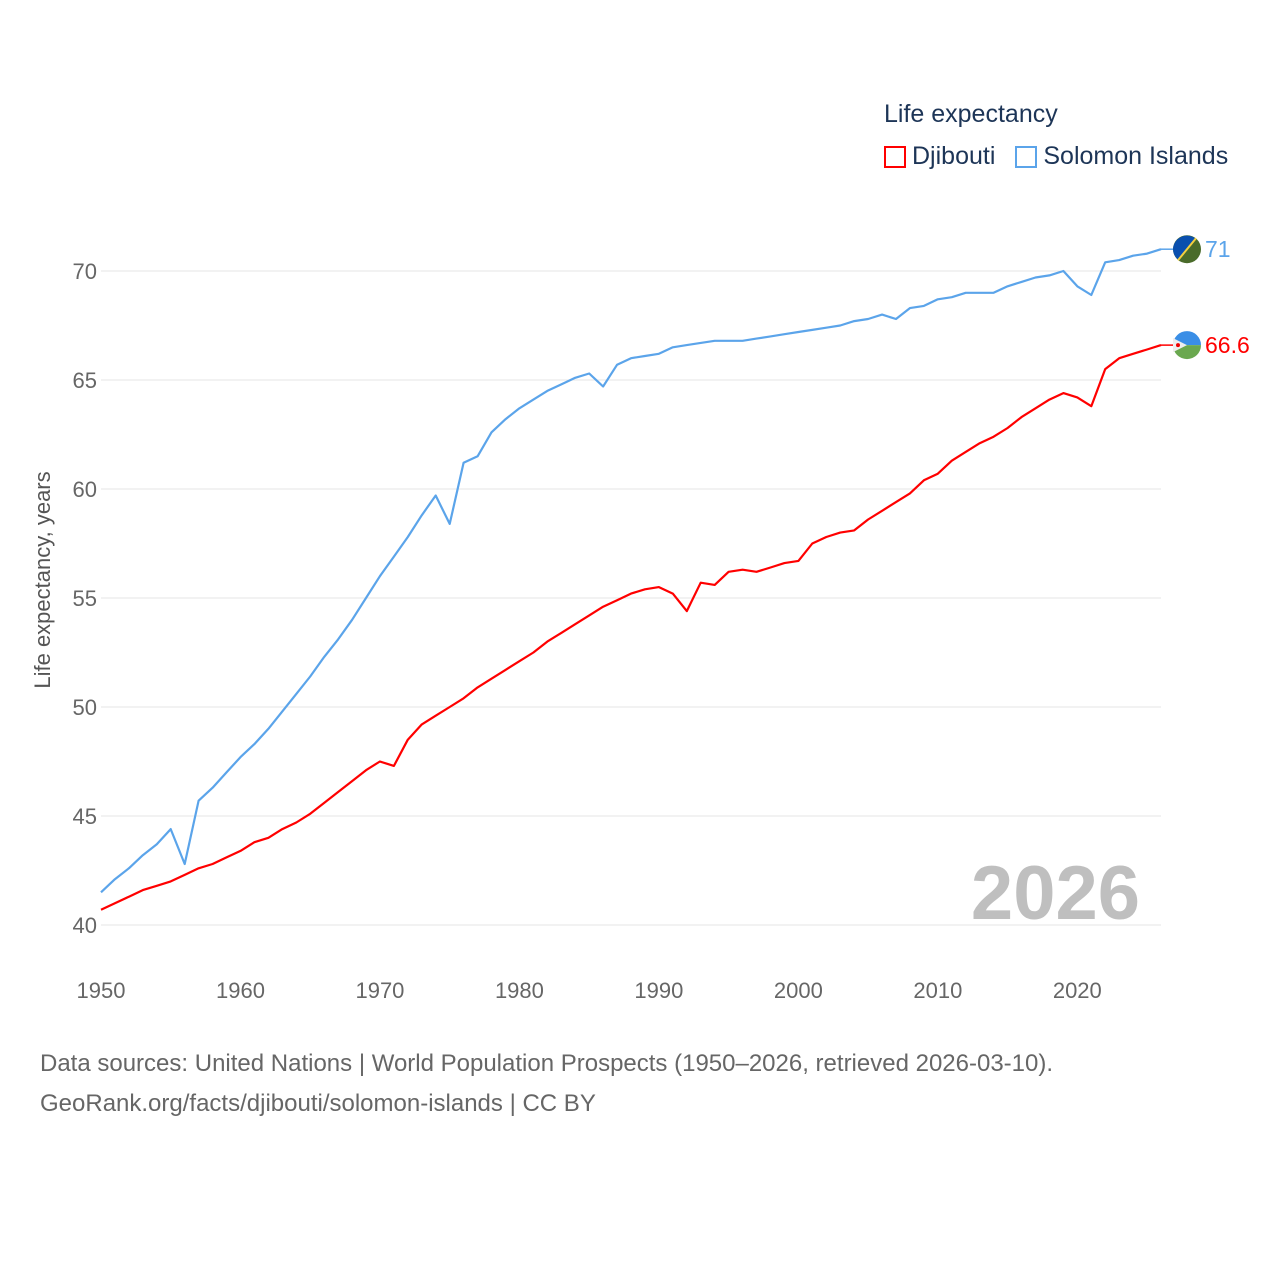  I want to click on legend-title: Life expectancy, so click(971, 114).